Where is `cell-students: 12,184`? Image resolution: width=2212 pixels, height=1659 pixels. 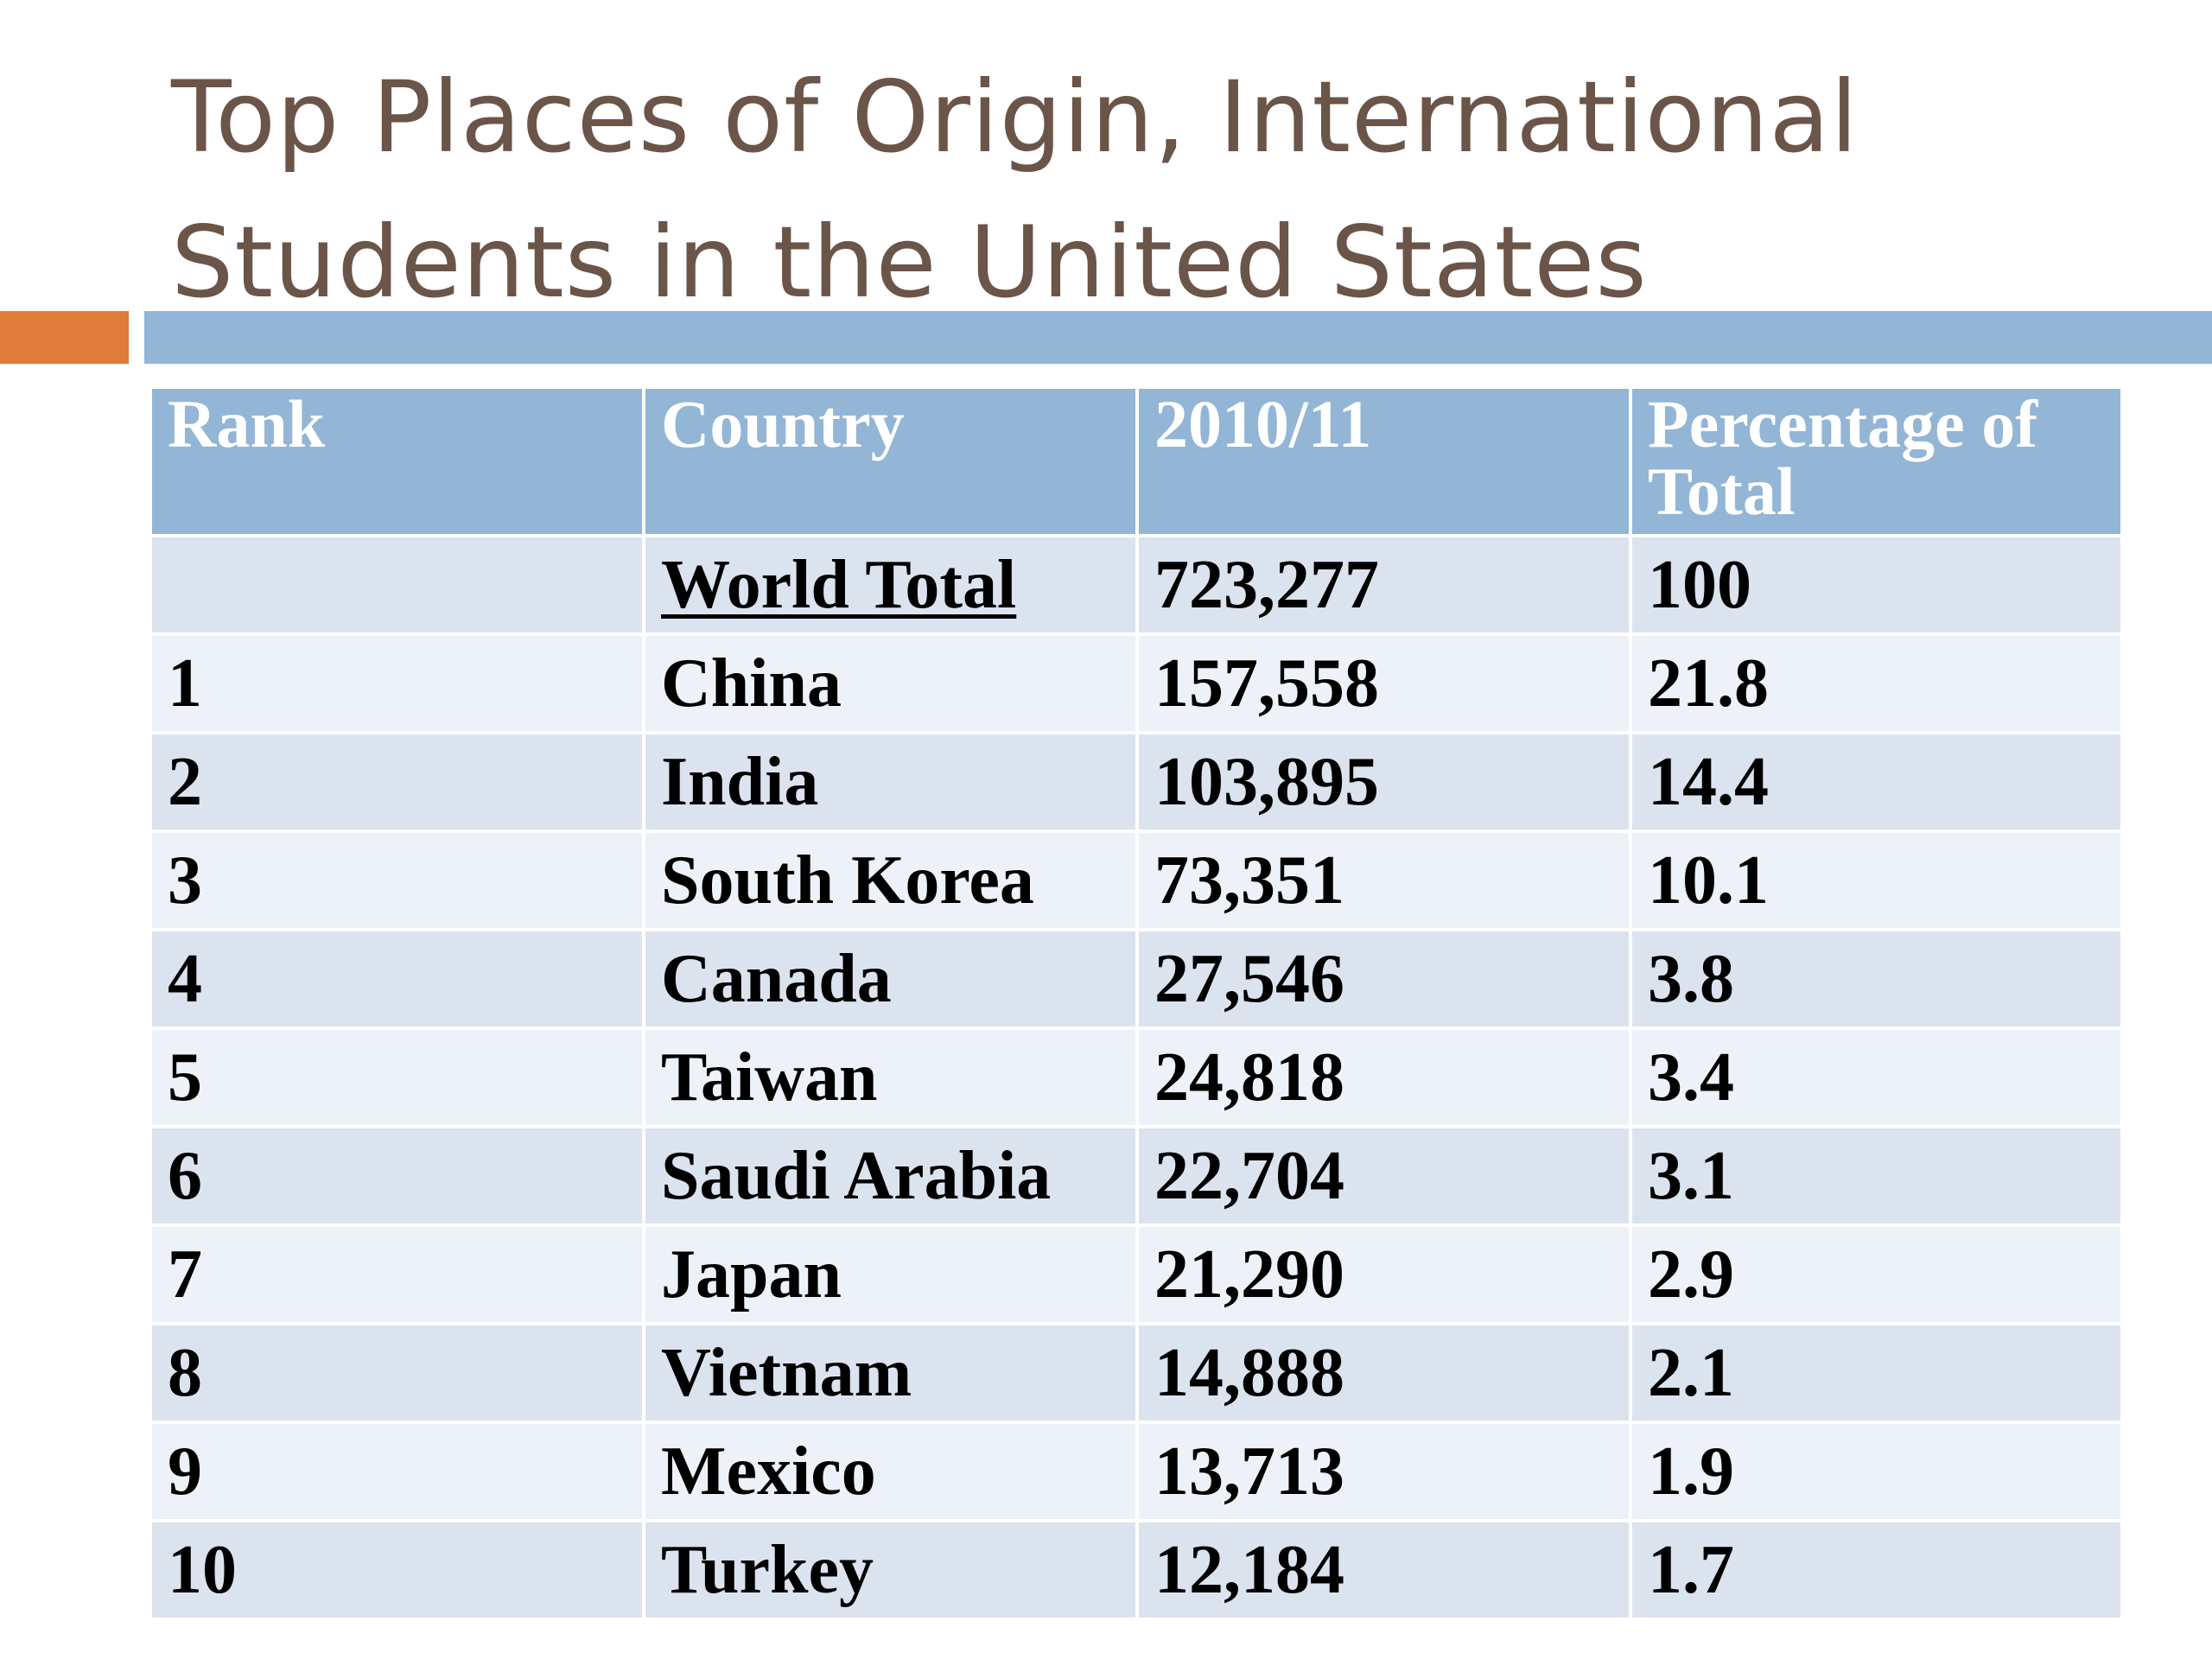
cell-students: 12,184 is located at coordinates (1383, 1570).